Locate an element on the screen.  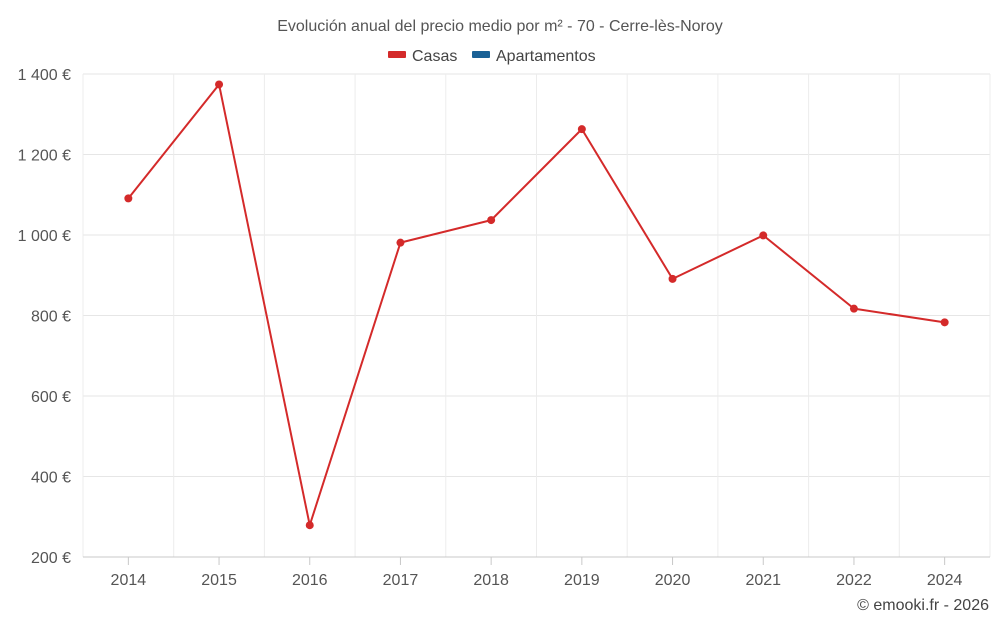
y-tick-label: 200 € is located at coordinates (51, 558).